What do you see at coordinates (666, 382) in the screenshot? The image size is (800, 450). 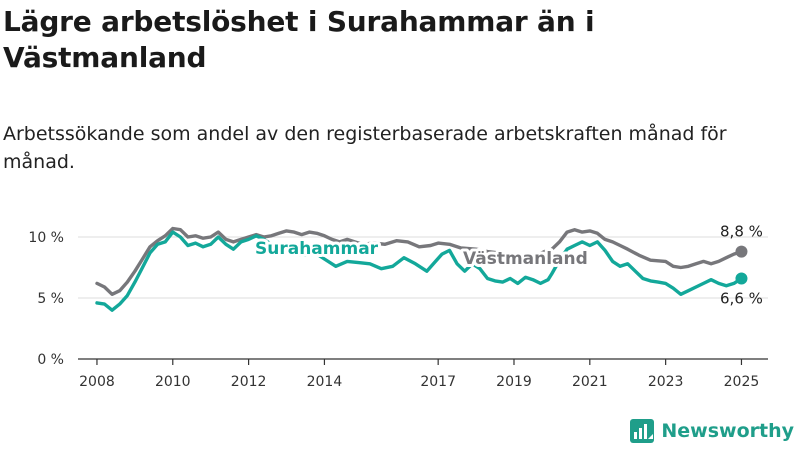 I see `x-tick-label: 2023` at bounding box center [666, 382].